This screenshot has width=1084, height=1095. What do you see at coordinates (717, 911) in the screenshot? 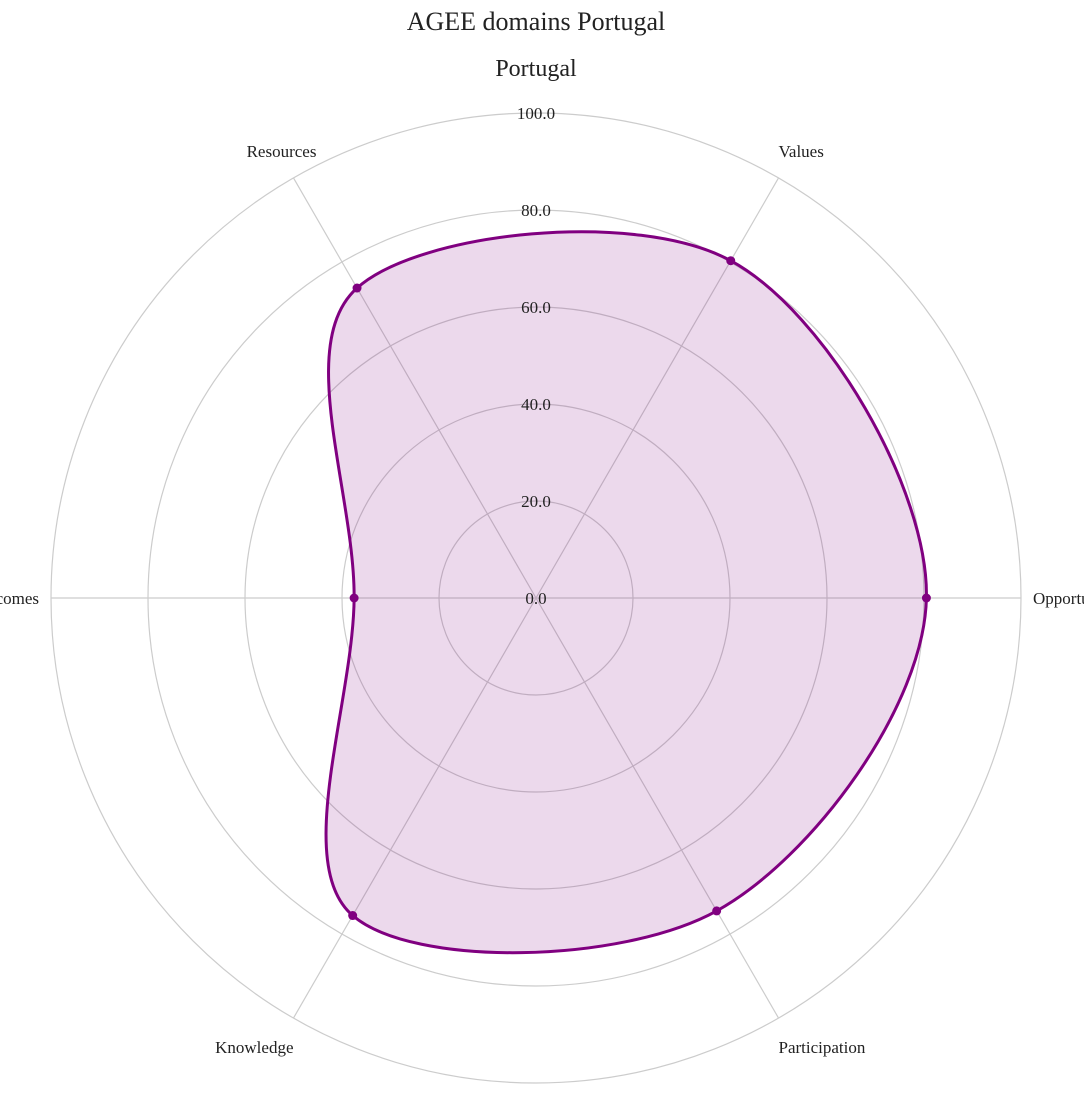
I see `data-point-participation` at bounding box center [717, 911].